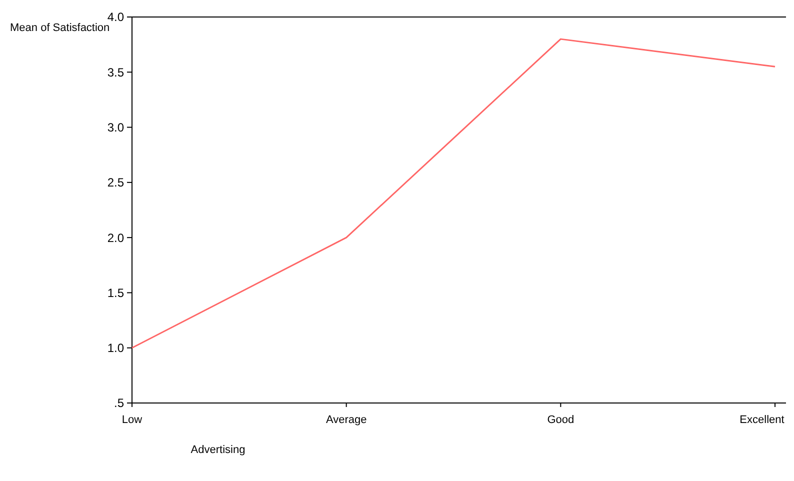 This screenshot has width=794, height=481. What do you see at coordinates (115, 183) in the screenshot?
I see `y-tick-label: 2.5` at bounding box center [115, 183].